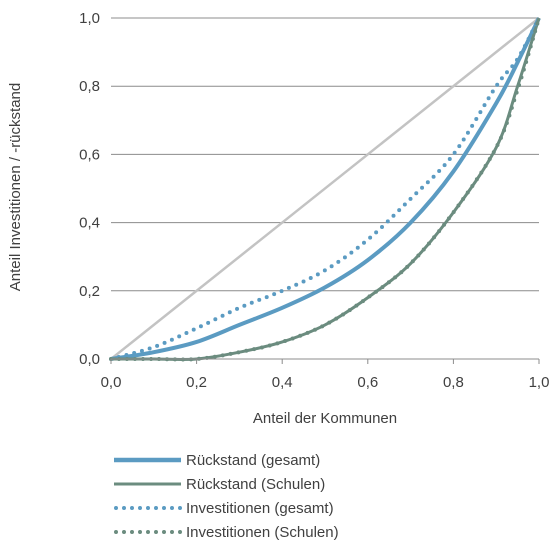 The image size is (556, 547). What do you see at coordinates (89, 359) in the screenshot?
I see `y-tick-label: 0,0` at bounding box center [89, 359].